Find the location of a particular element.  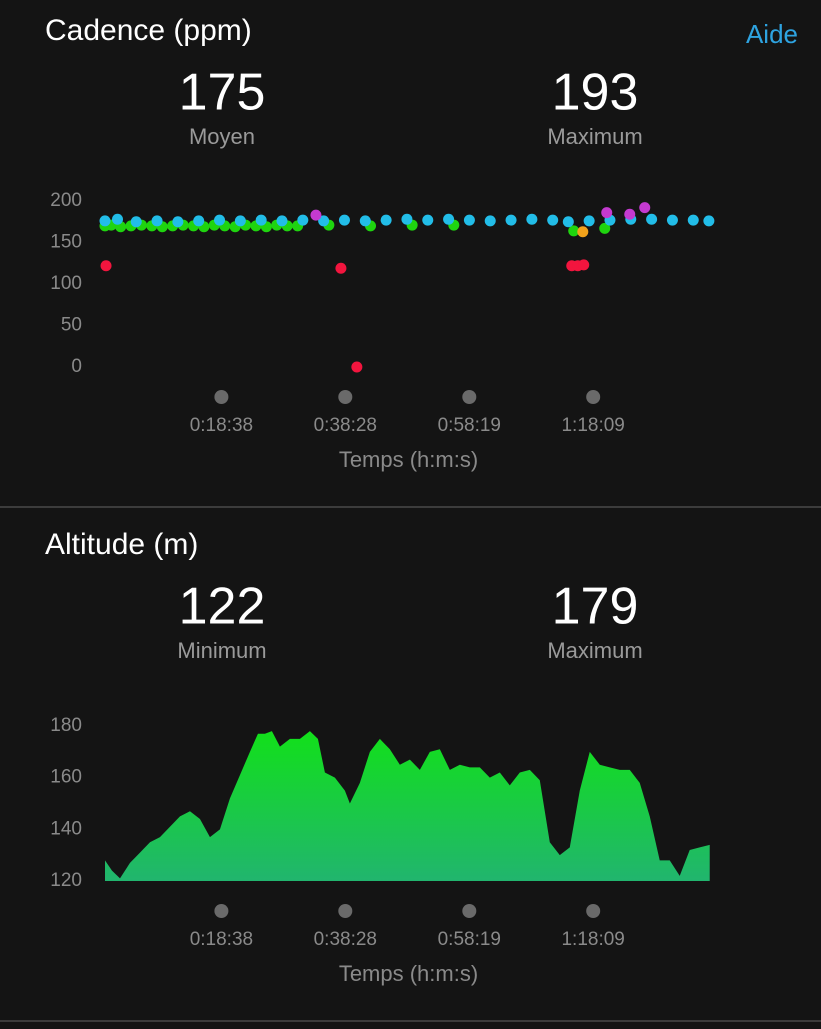

stat-label: Moyen is located at coordinates (222, 136).